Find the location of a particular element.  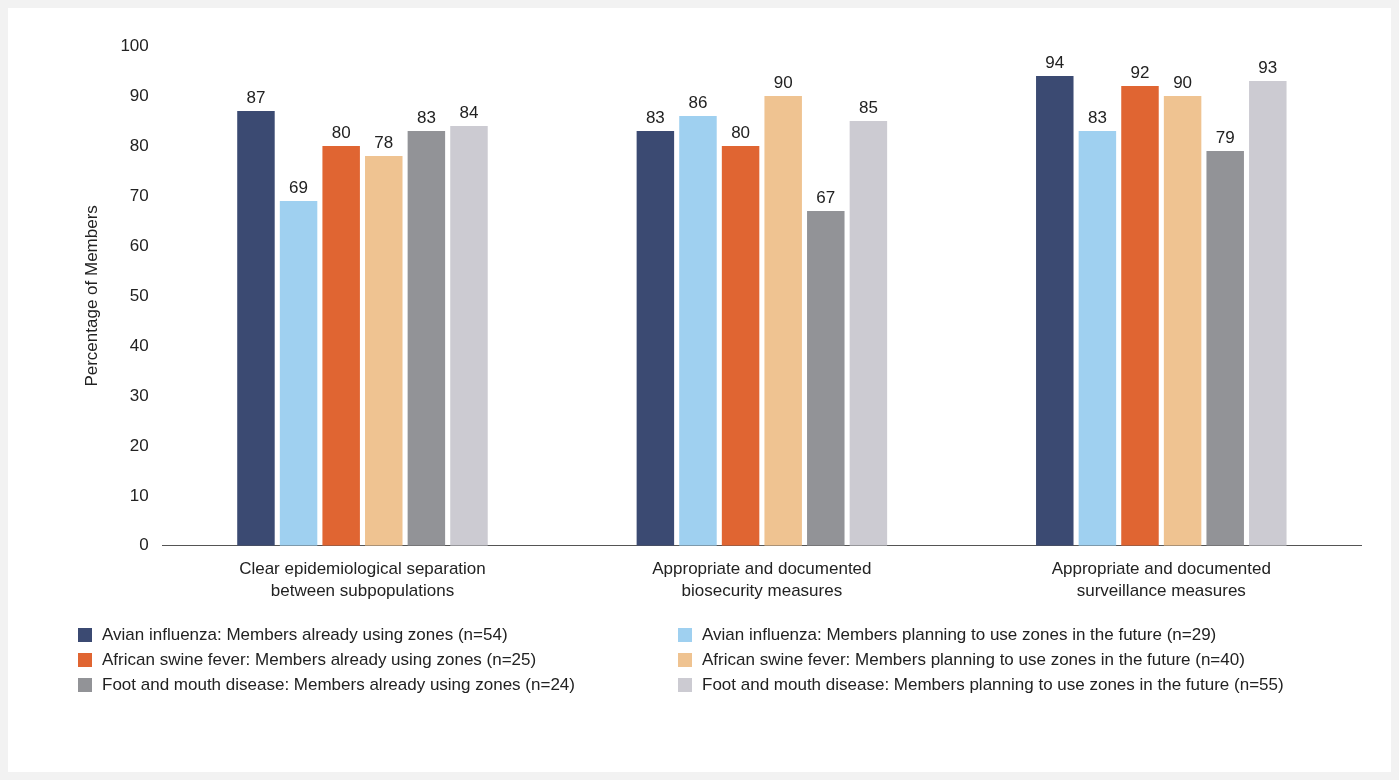

x-tick-label: Appropriate and documented surveillance measures is located at coordinates (1161, 579).